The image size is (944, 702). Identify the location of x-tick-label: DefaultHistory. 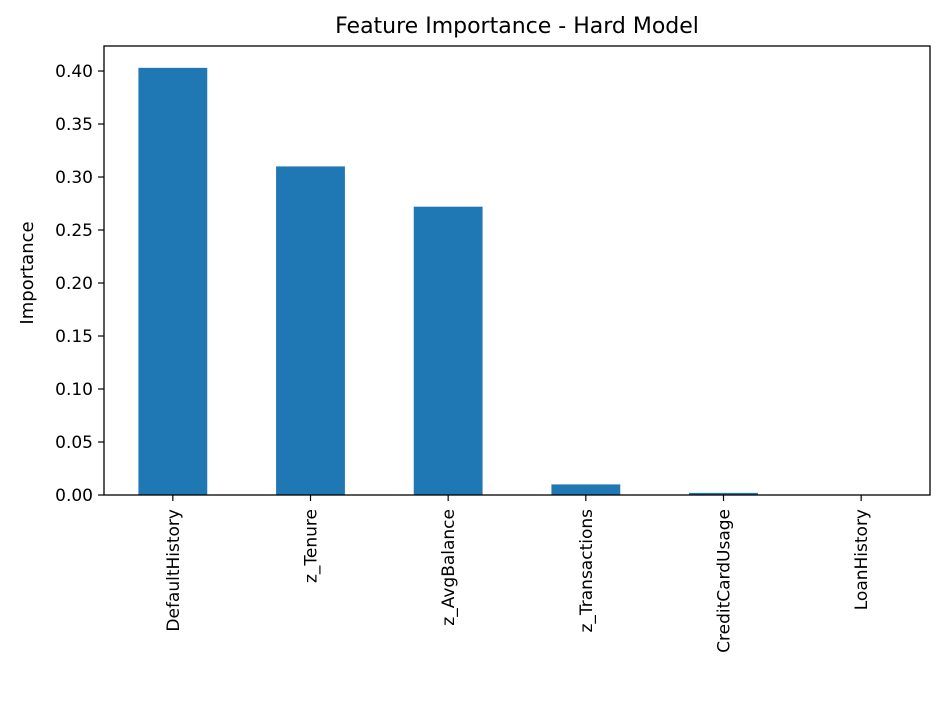
(174, 570).